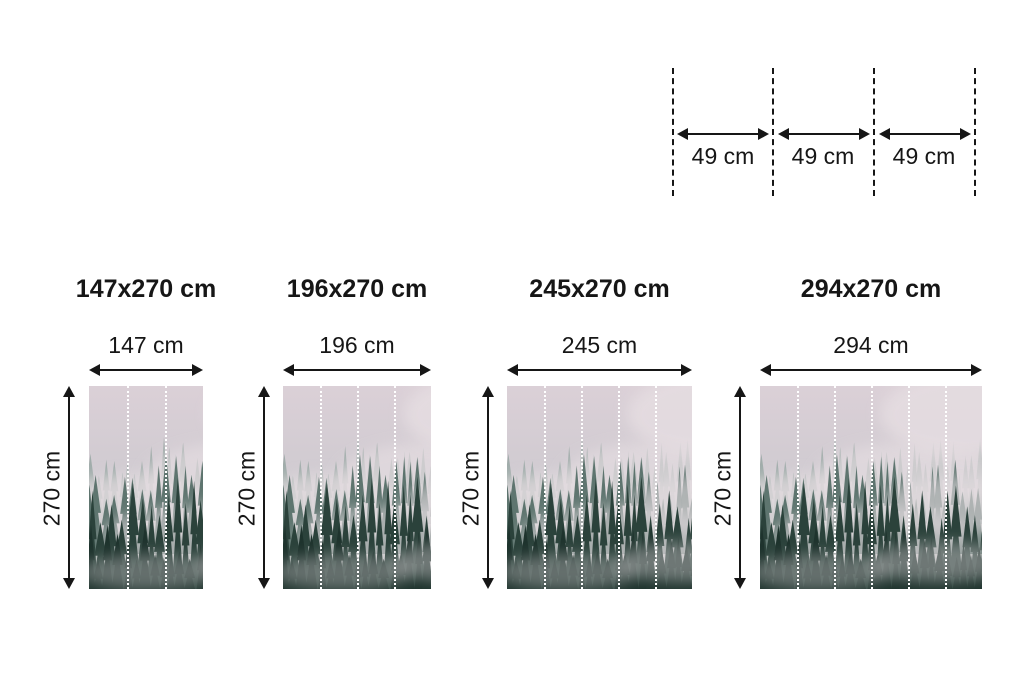 The width and height of the screenshot is (1024, 680). I want to click on width-dimension-label: 196 cm, so click(357, 345).